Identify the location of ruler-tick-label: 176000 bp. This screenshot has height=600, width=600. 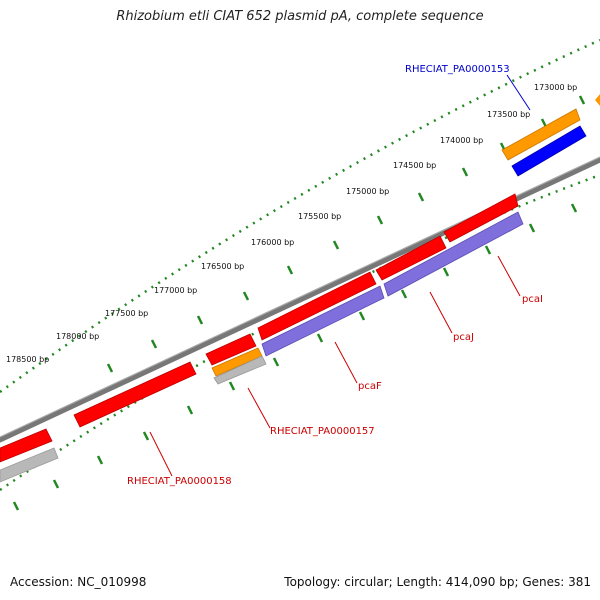
(272, 242).